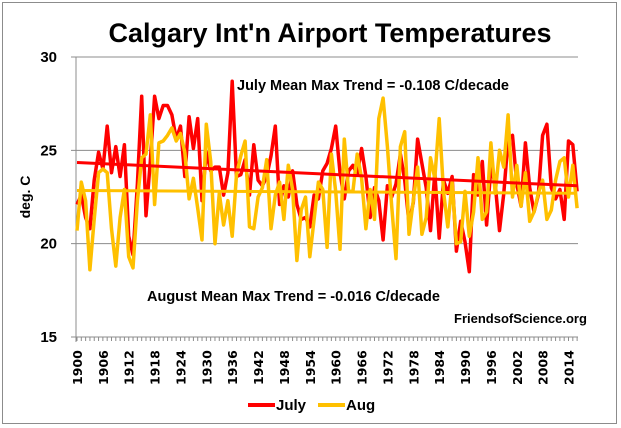 Image resolution: width=621 pixels, height=428 pixels. What do you see at coordinates (291, 405) in the screenshot?
I see `legend-label-july: July` at bounding box center [291, 405].